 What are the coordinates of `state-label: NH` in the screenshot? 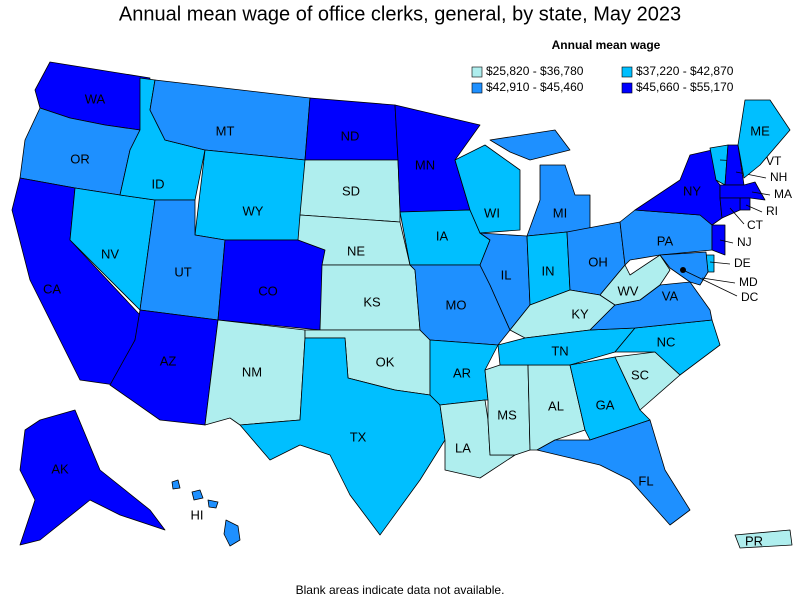 It's located at (778, 177).